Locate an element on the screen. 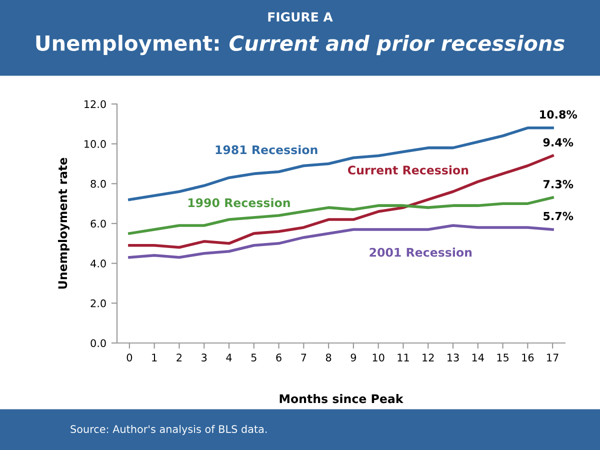  y-axis-title: Unemployment rate is located at coordinates (64, 223).